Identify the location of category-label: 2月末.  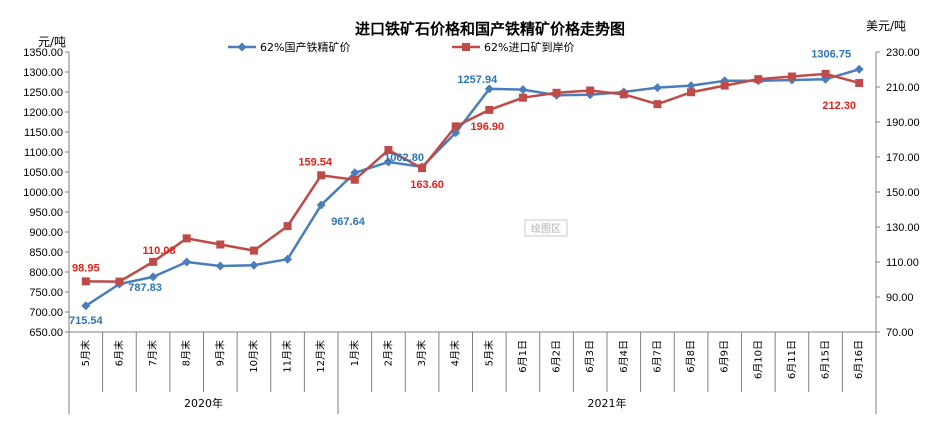
(387, 353).